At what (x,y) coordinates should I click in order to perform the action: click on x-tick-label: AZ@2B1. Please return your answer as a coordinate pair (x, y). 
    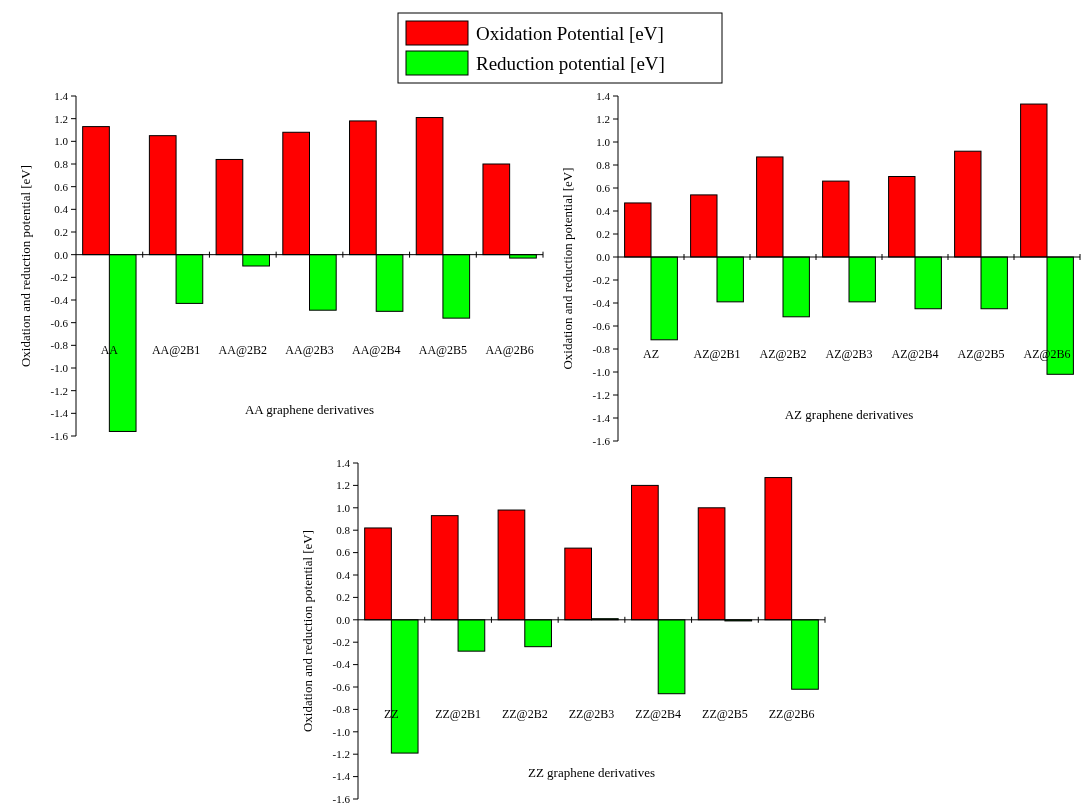
    Looking at the image, I should click on (717, 354).